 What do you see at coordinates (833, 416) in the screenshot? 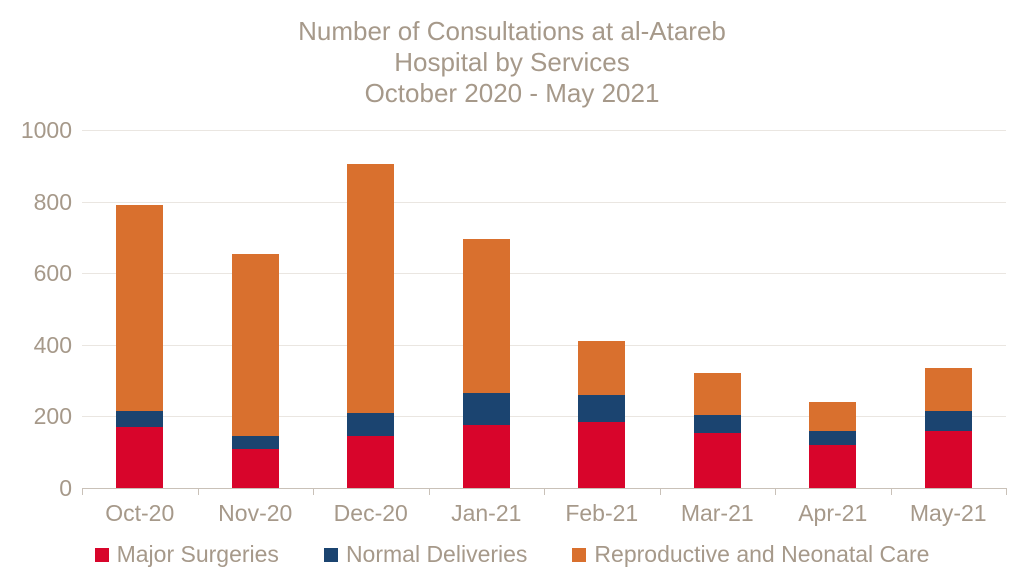
I see `bar-segment-apr-21-reproductive-and-neonatal-care` at bounding box center [833, 416].